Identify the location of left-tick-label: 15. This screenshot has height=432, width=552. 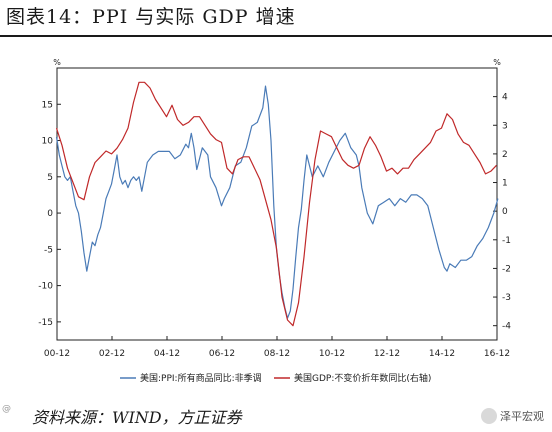
(47, 105).